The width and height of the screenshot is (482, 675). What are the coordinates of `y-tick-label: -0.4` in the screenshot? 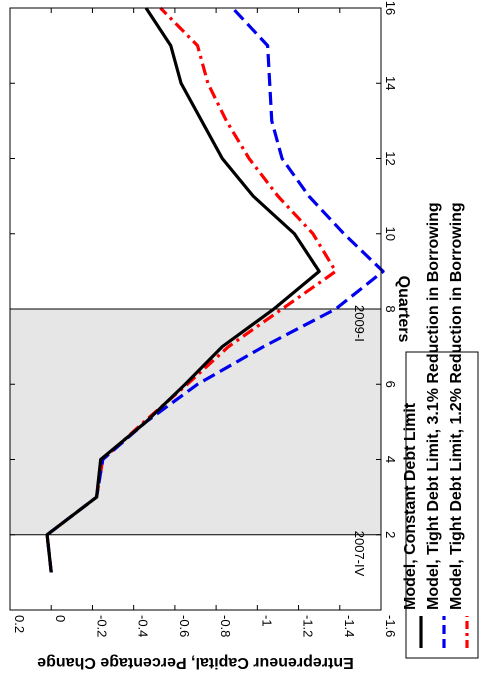 It's located at (143, 626).